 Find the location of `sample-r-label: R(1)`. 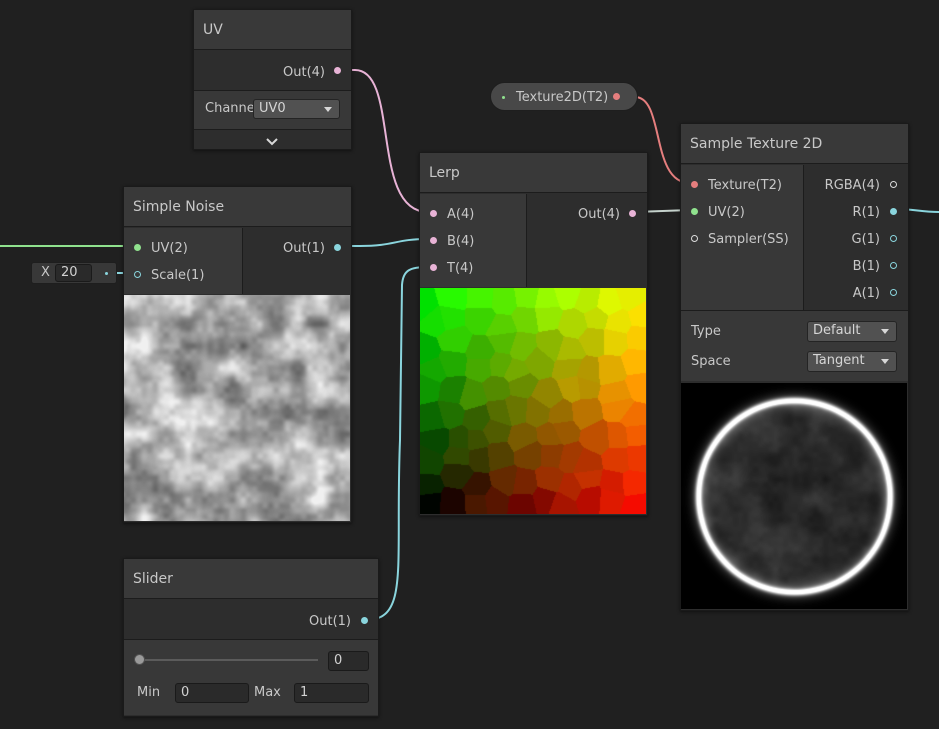

sample-r-label: R(1) is located at coordinates (866, 212).